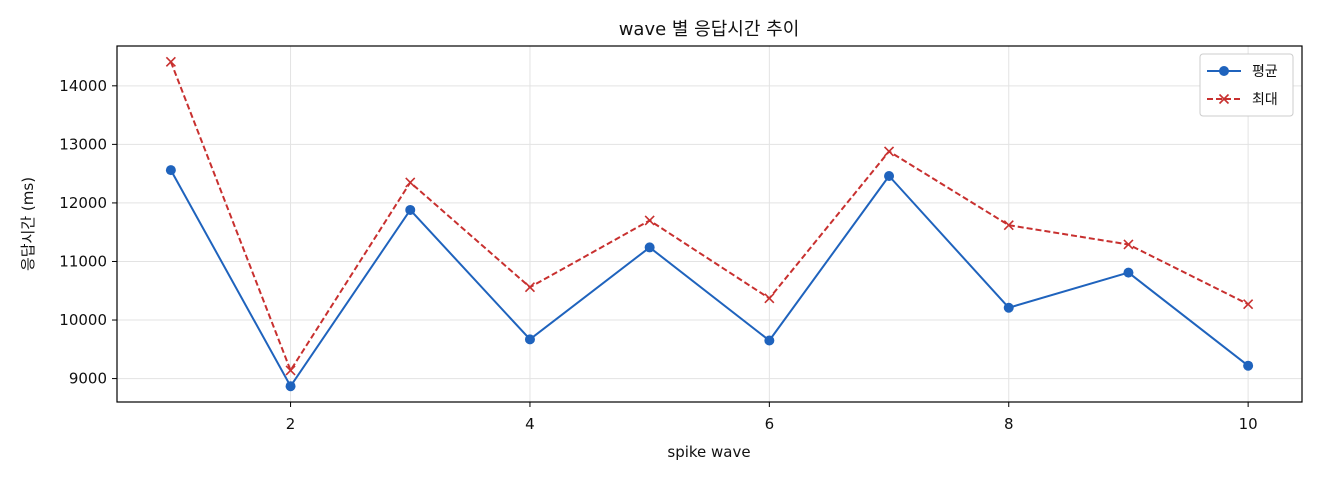 Image resolution: width=1320 pixels, height=480 pixels. I want to click on x-tick-label: 10, so click(1248, 424).